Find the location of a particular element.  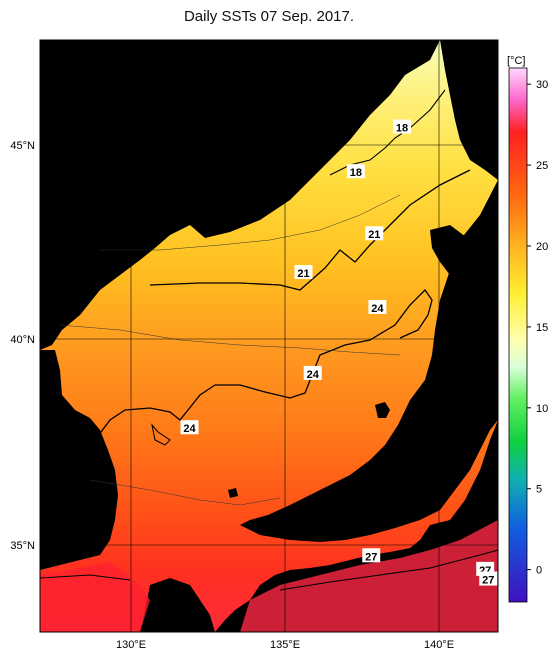

colorbar-ticks: 30 25 20 15 10 5 0 is located at coordinates (537, 328).